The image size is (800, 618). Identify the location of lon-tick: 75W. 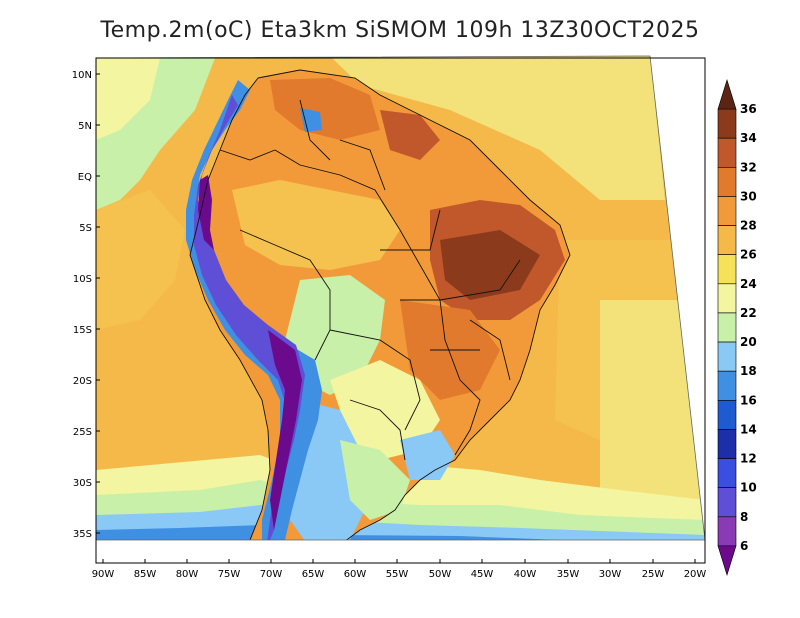
(229, 569).